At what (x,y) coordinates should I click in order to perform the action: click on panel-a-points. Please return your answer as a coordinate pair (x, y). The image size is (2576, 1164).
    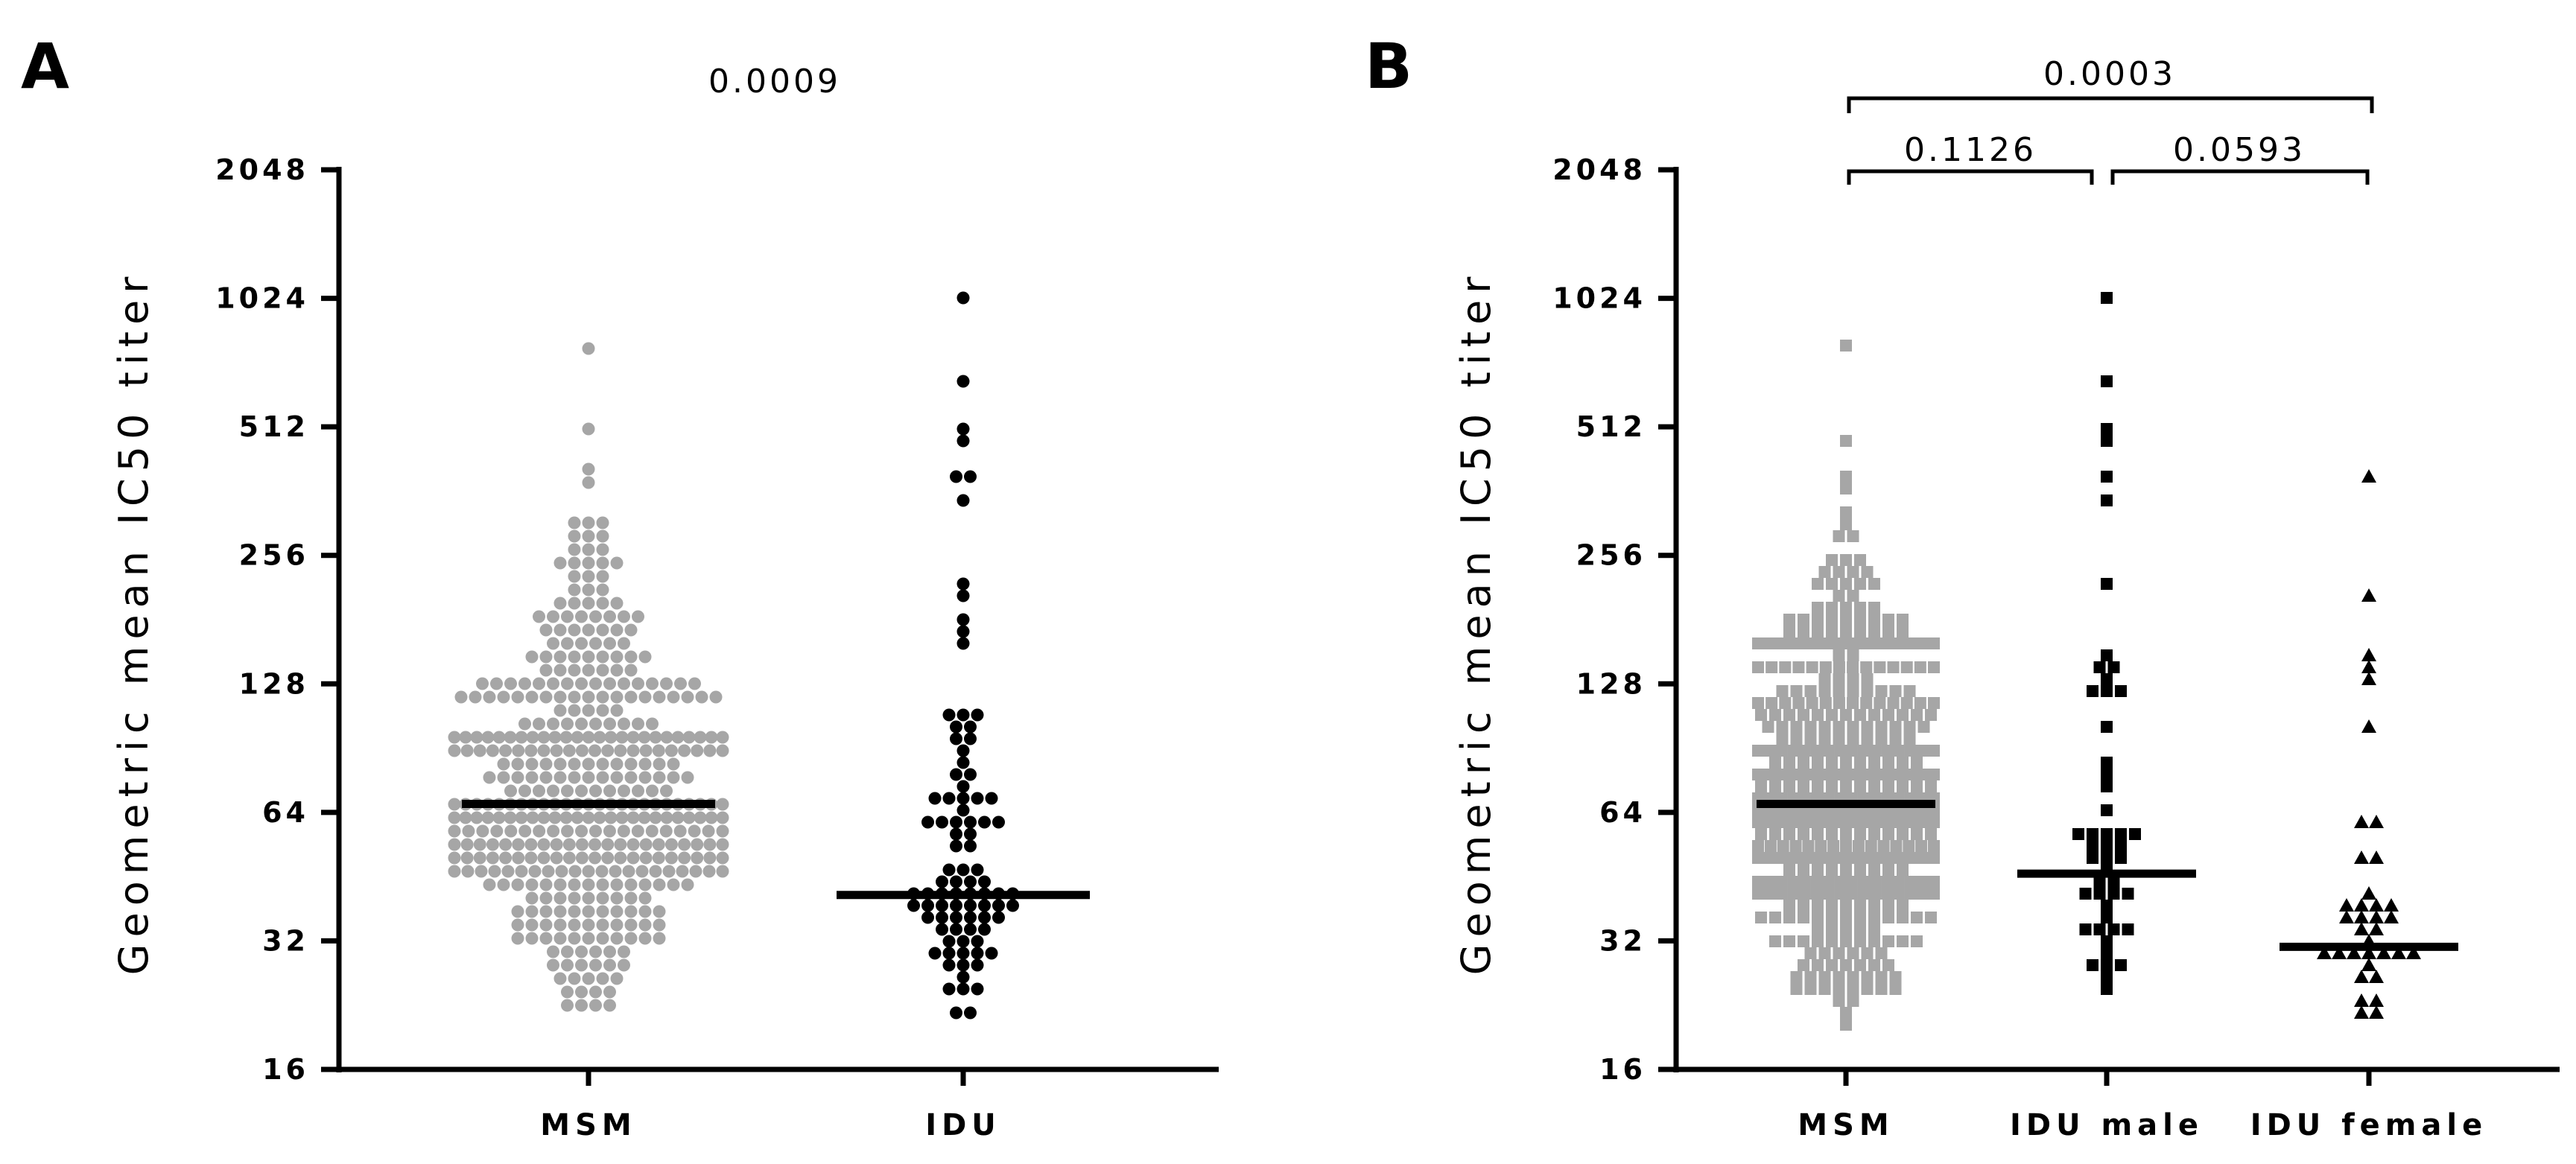
    Looking at the image, I should click on (734, 655).